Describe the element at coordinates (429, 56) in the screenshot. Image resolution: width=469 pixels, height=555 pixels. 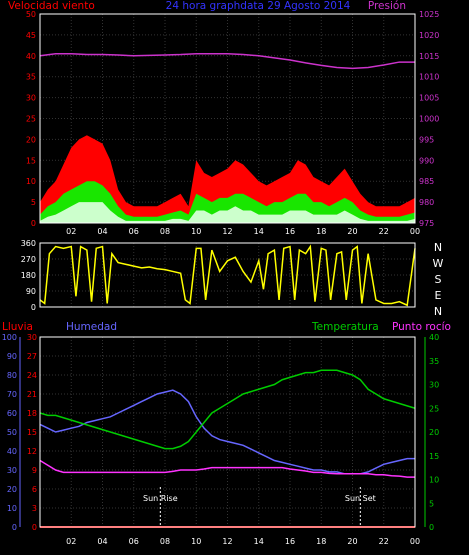
I see `pressure-tick-label: 1015` at that location.